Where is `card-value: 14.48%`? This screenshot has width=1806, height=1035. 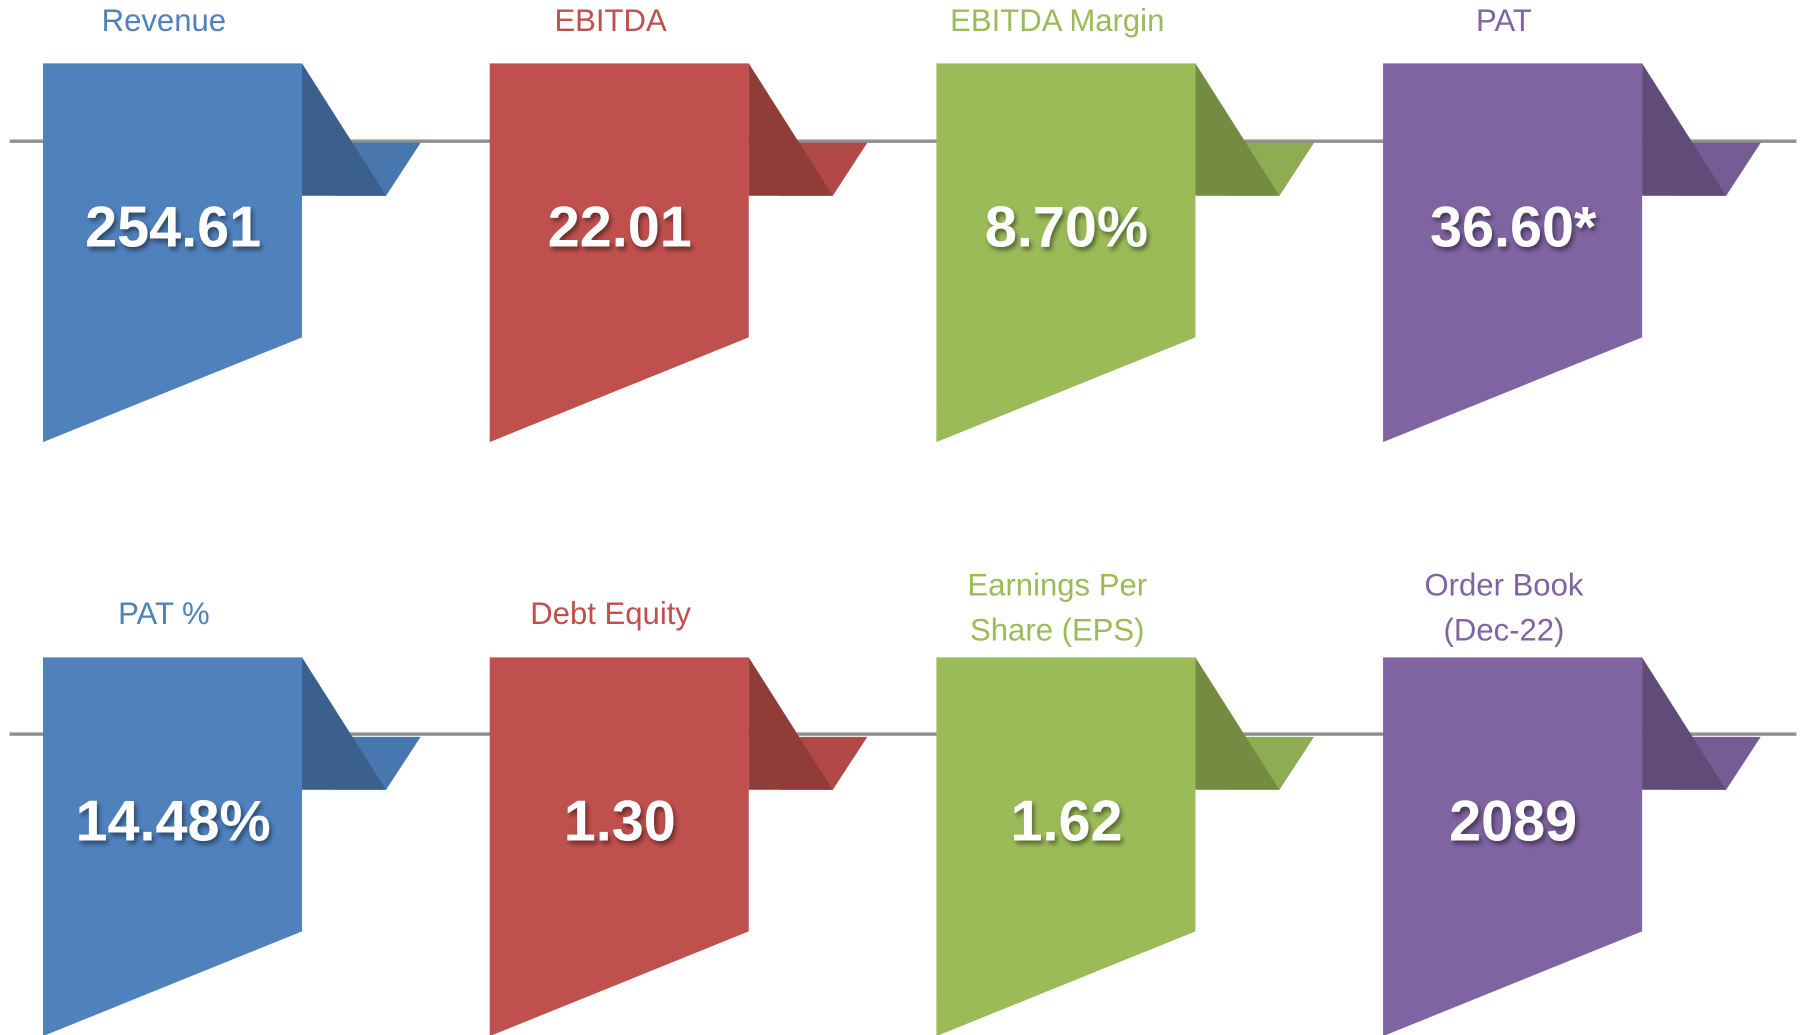
card-value: 14.48% is located at coordinates (172, 822).